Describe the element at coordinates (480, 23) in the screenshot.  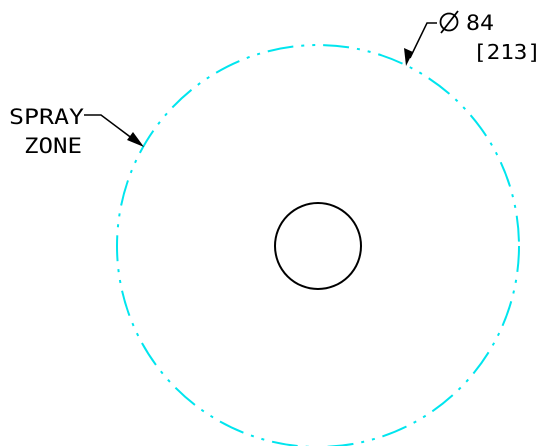
I see `diameter-value: 84` at that location.